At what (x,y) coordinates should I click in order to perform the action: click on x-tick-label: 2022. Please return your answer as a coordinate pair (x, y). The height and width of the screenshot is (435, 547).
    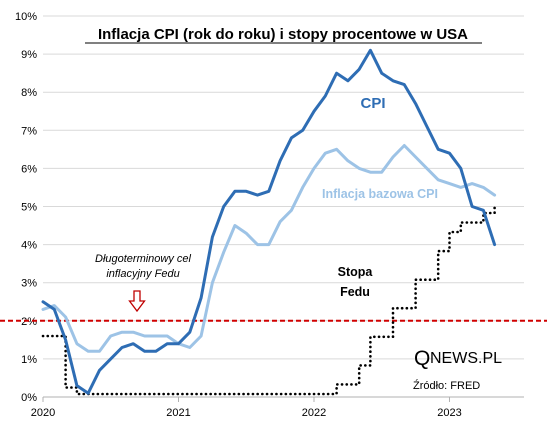
    Looking at the image, I should click on (314, 413).